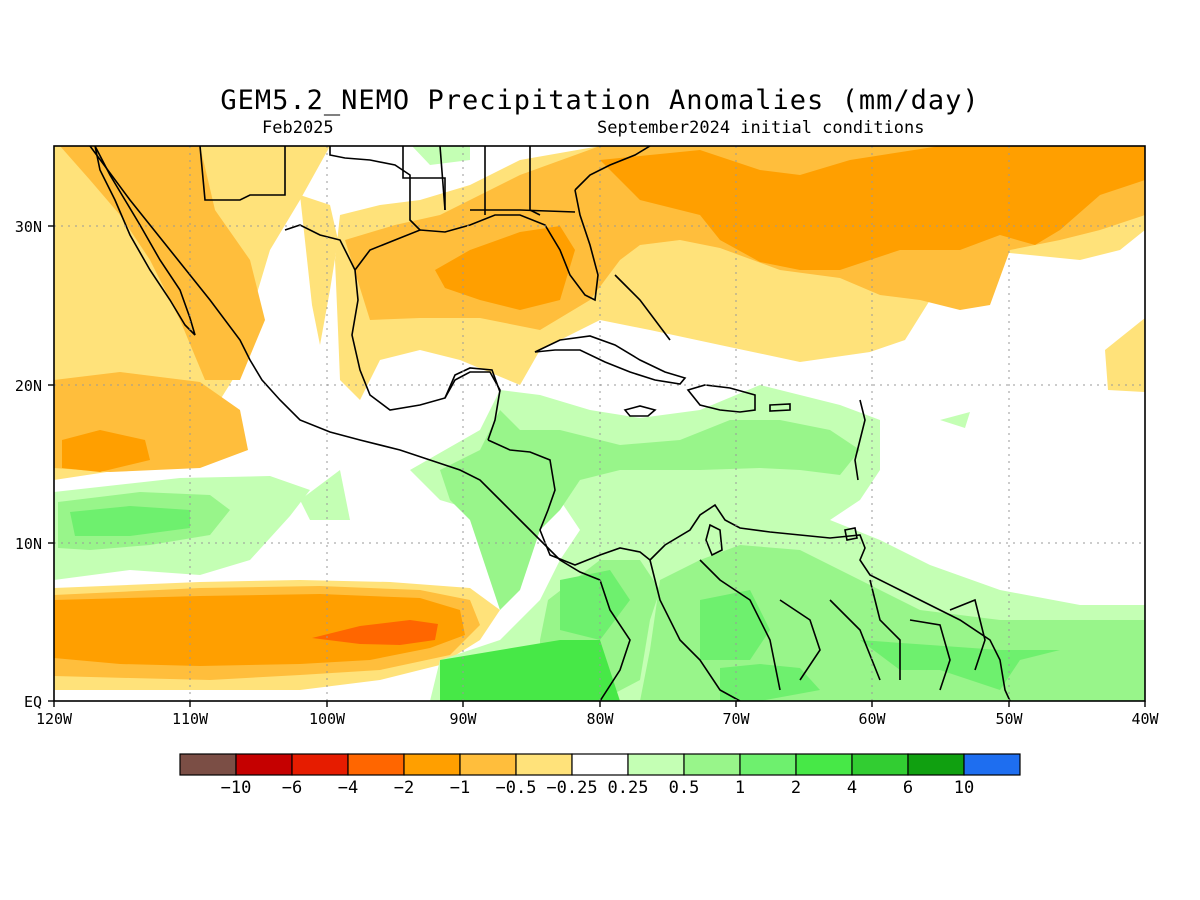  I want to click on colorbar-label: 1, so click(740, 788).